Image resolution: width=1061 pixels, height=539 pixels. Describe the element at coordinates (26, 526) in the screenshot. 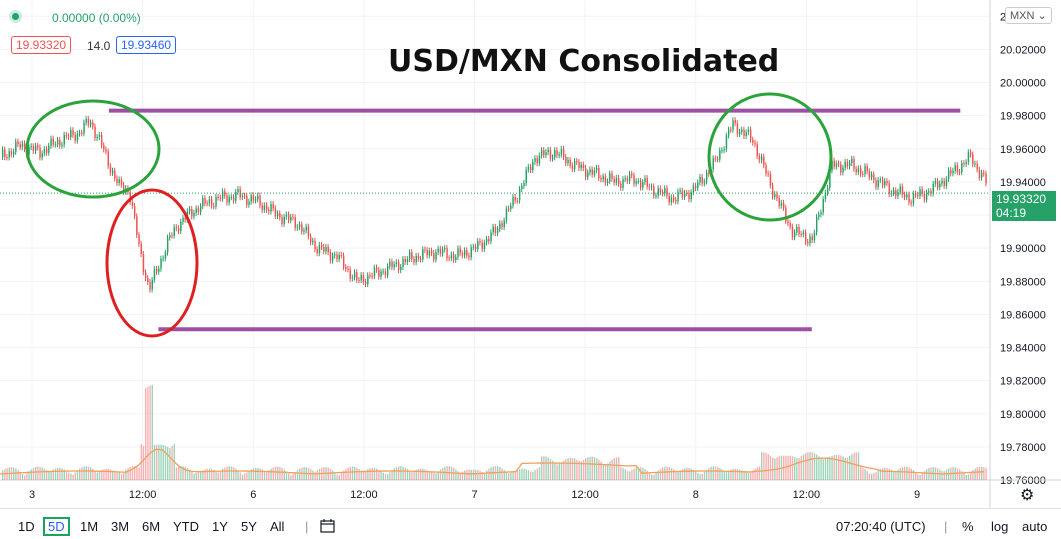

I see `timeframe-1d: 1D` at that location.